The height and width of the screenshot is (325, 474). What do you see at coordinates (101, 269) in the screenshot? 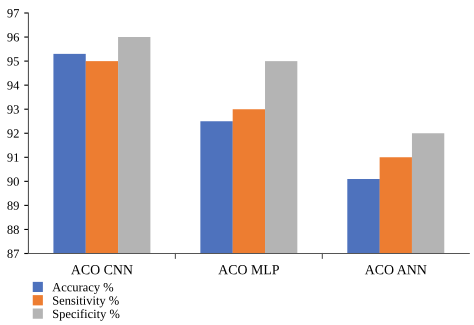
I see `x-tick-label: ACO CNN` at bounding box center [101, 269].